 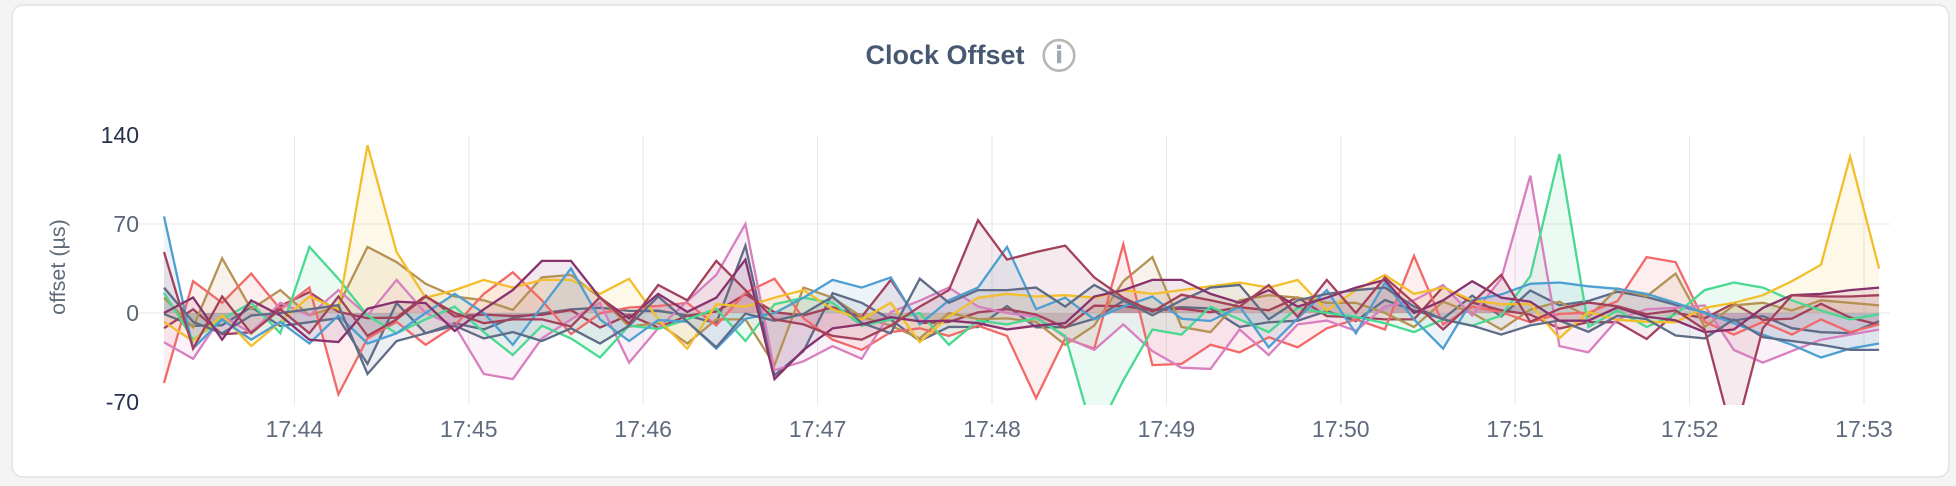 What do you see at coordinates (469, 429) in the screenshot?
I see `svg-text: 17:45` at bounding box center [469, 429].